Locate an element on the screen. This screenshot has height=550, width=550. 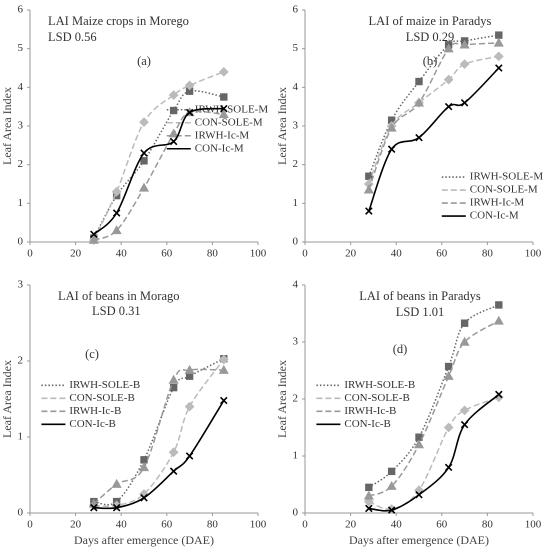
panel-title: LAI of maize in Paradys is located at coordinates (430, 21).